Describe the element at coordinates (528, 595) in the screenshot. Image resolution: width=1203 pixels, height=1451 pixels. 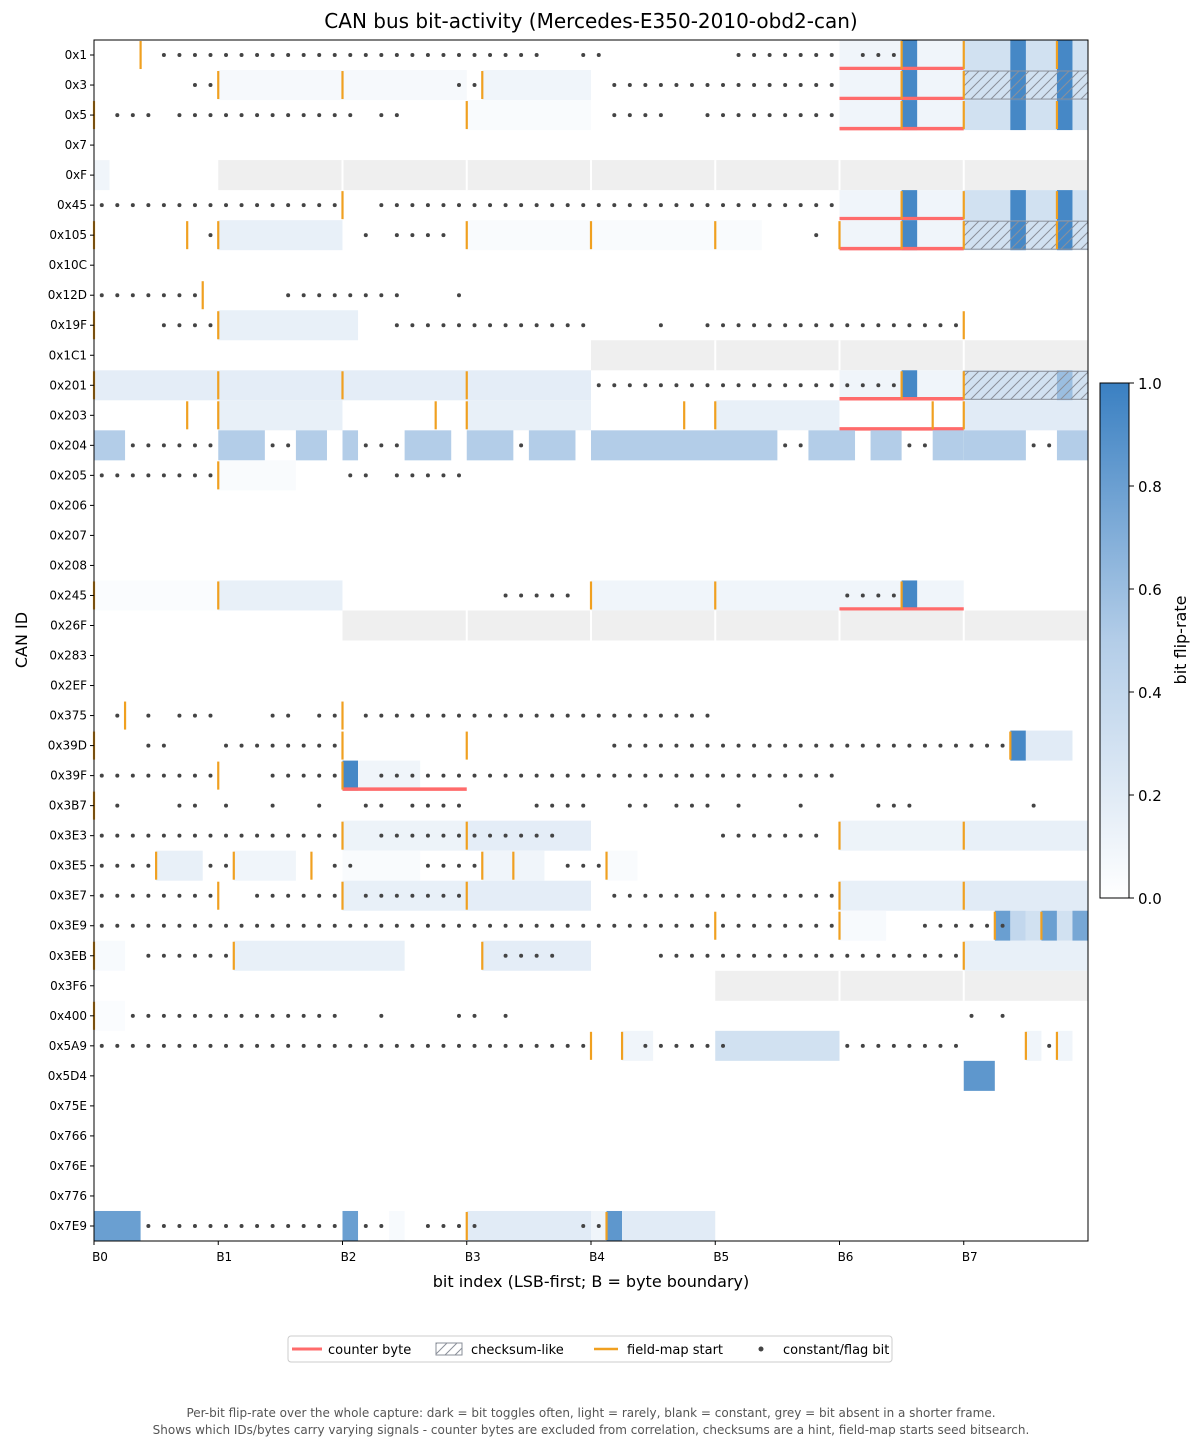
I see `row-0x245` at that location.